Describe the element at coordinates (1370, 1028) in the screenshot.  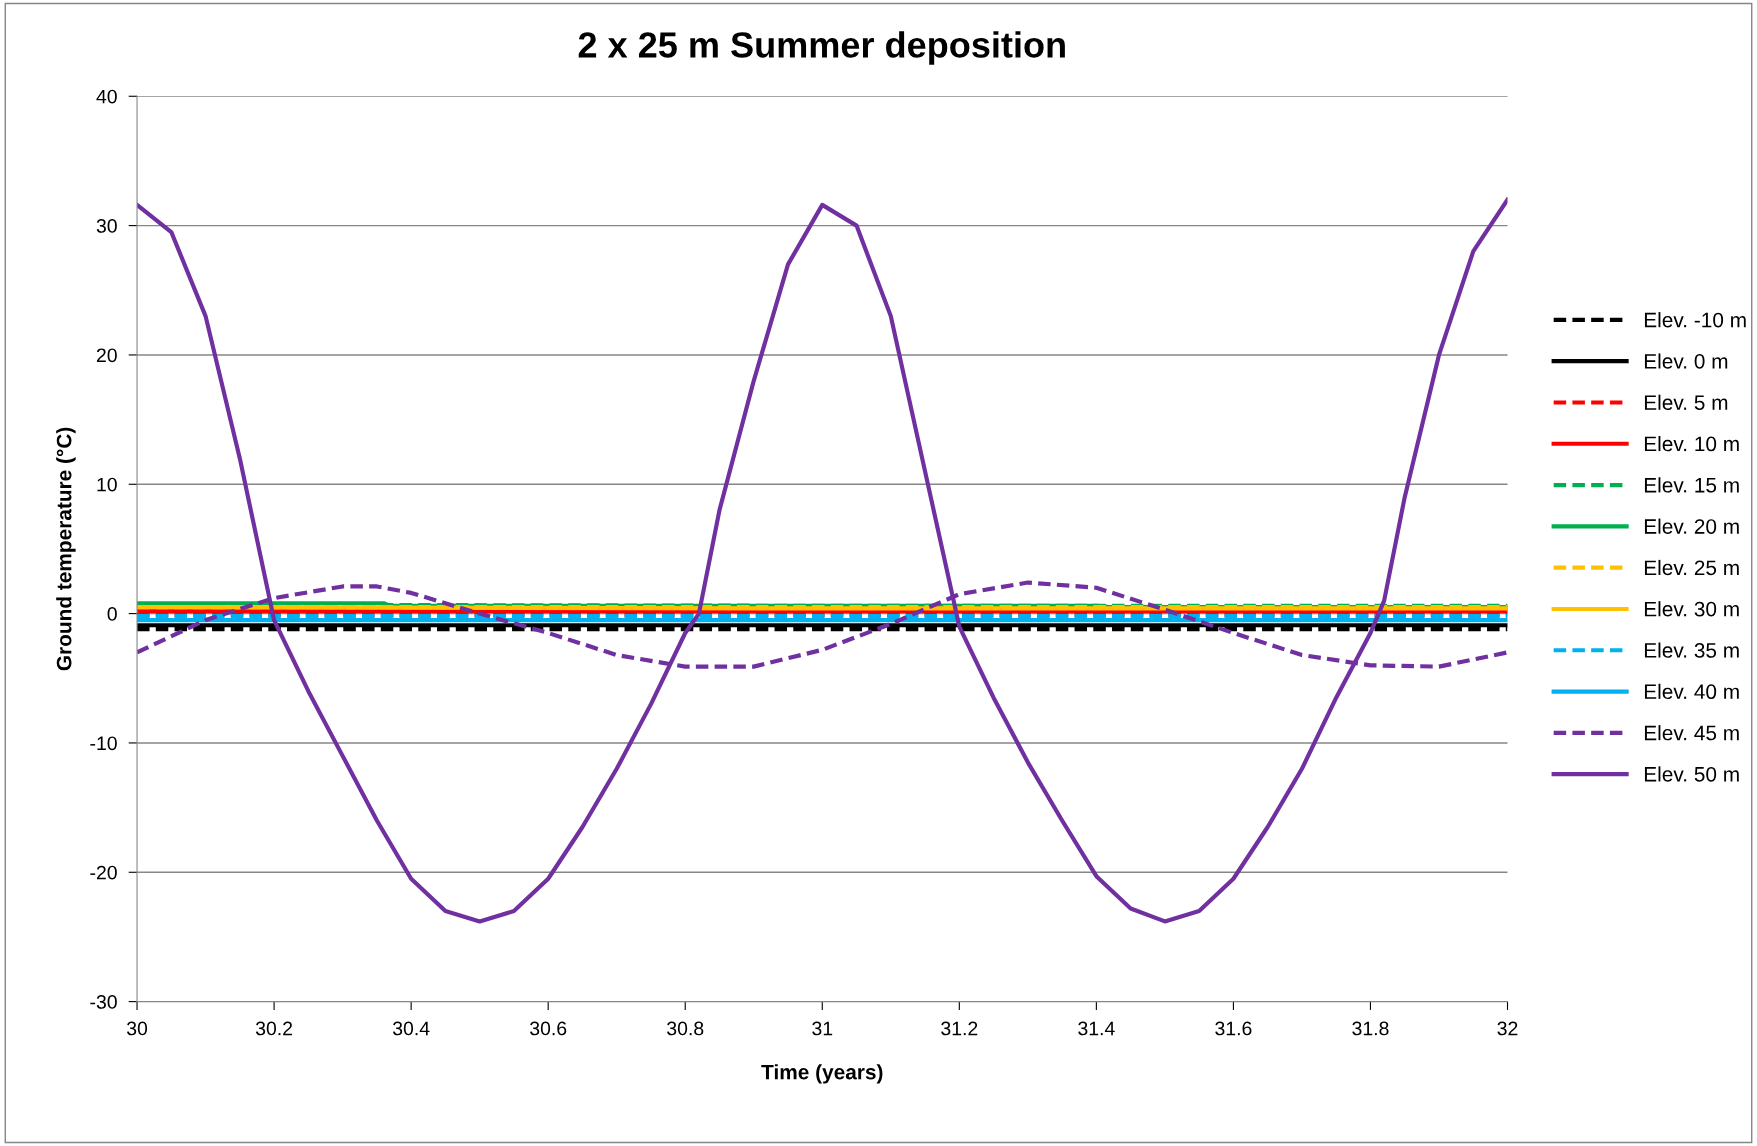
I see `x-tick-label: 31.8` at that location.